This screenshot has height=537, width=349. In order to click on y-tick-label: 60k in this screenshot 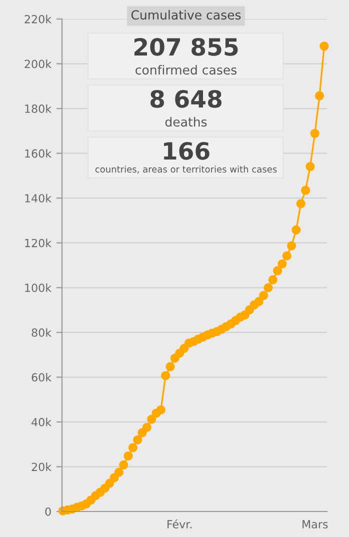, I will do `click(42, 377)`.